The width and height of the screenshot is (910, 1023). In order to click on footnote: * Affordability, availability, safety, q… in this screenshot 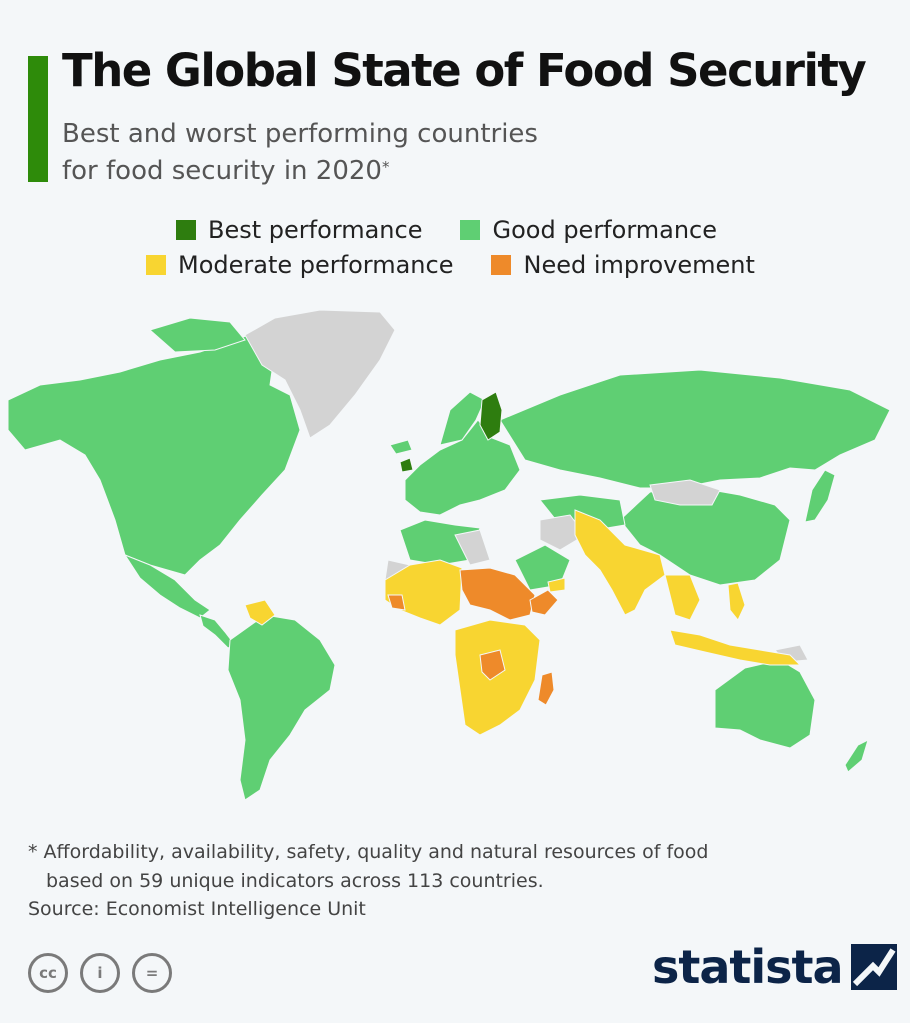, I will do `click(428, 867)`.